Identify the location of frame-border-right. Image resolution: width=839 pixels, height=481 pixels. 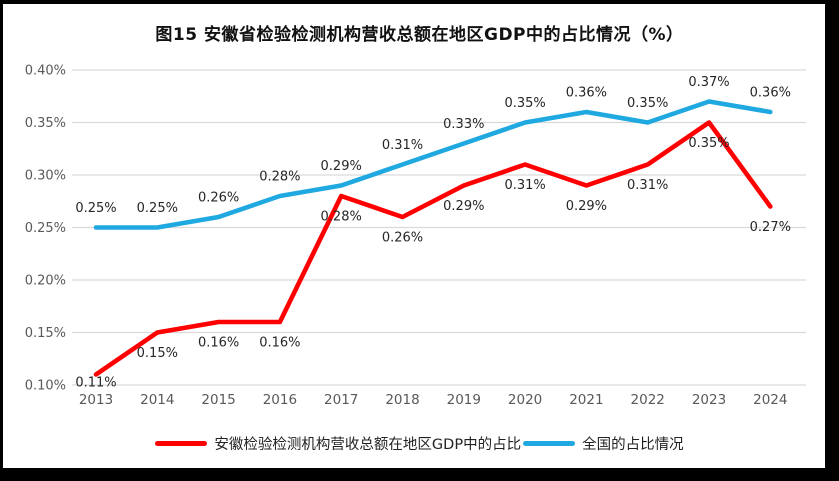
(832, 240).